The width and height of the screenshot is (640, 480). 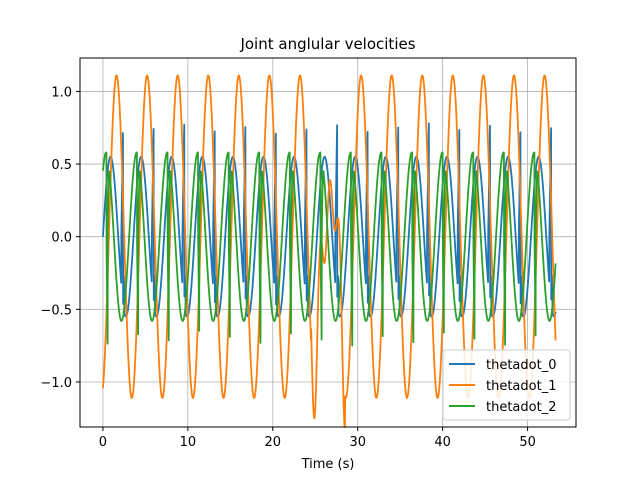 I want to click on y-tick-label: −0.5, so click(x=56, y=310).